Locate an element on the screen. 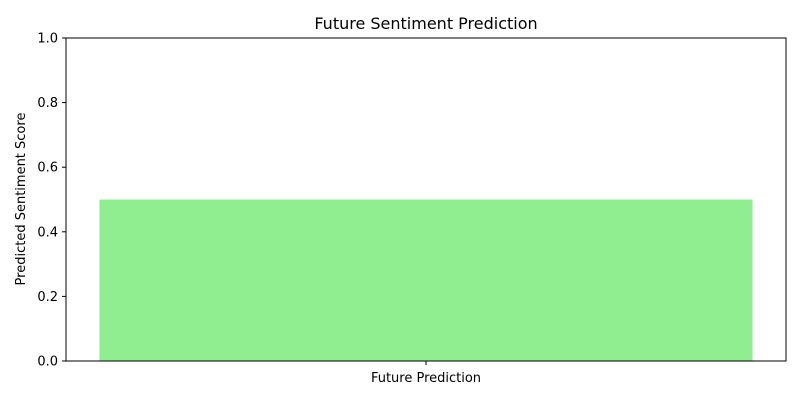 Image resolution: width=800 pixels, height=404 pixels. y-tick-label: 0.8 is located at coordinates (47, 103).